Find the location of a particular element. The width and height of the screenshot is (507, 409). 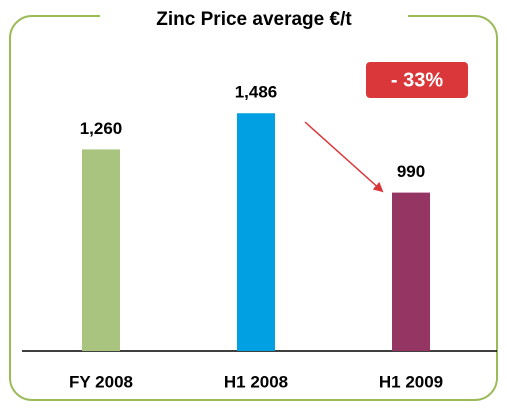

value-label: 990 is located at coordinates (411, 171).